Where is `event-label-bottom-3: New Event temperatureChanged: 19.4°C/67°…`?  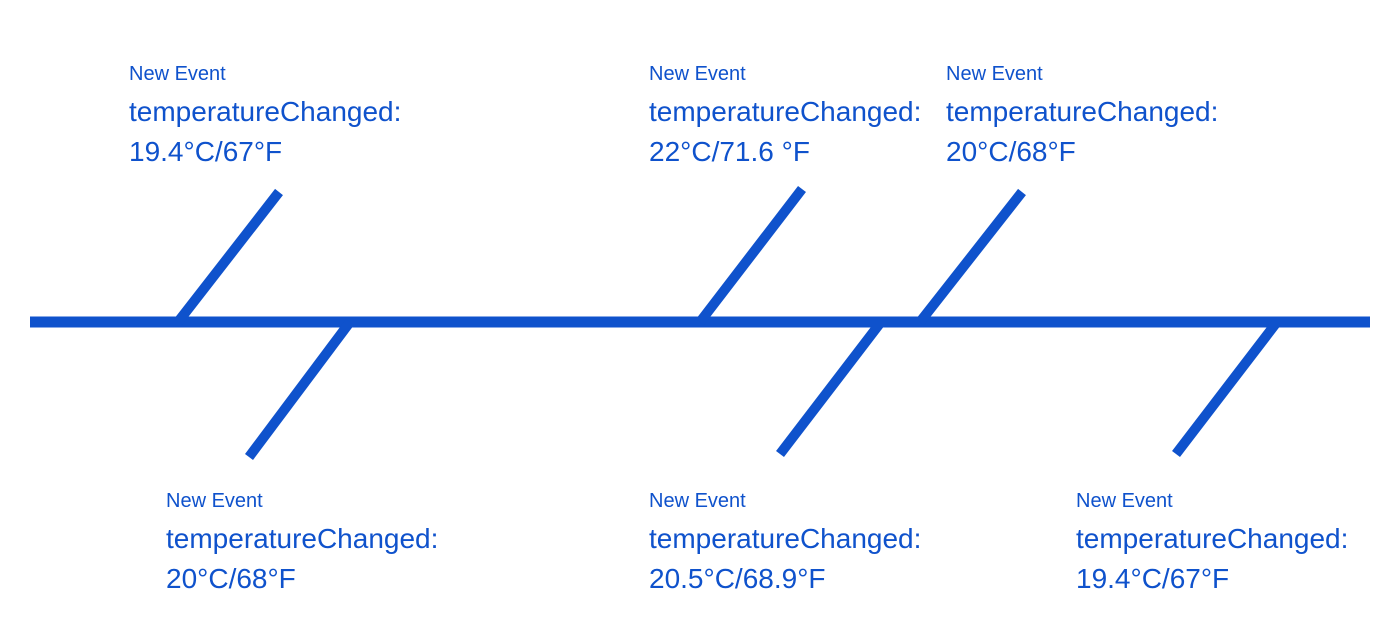
event-label-bottom-3: New Event temperatureChanged: 19.4°C/67°… is located at coordinates (1212, 544).